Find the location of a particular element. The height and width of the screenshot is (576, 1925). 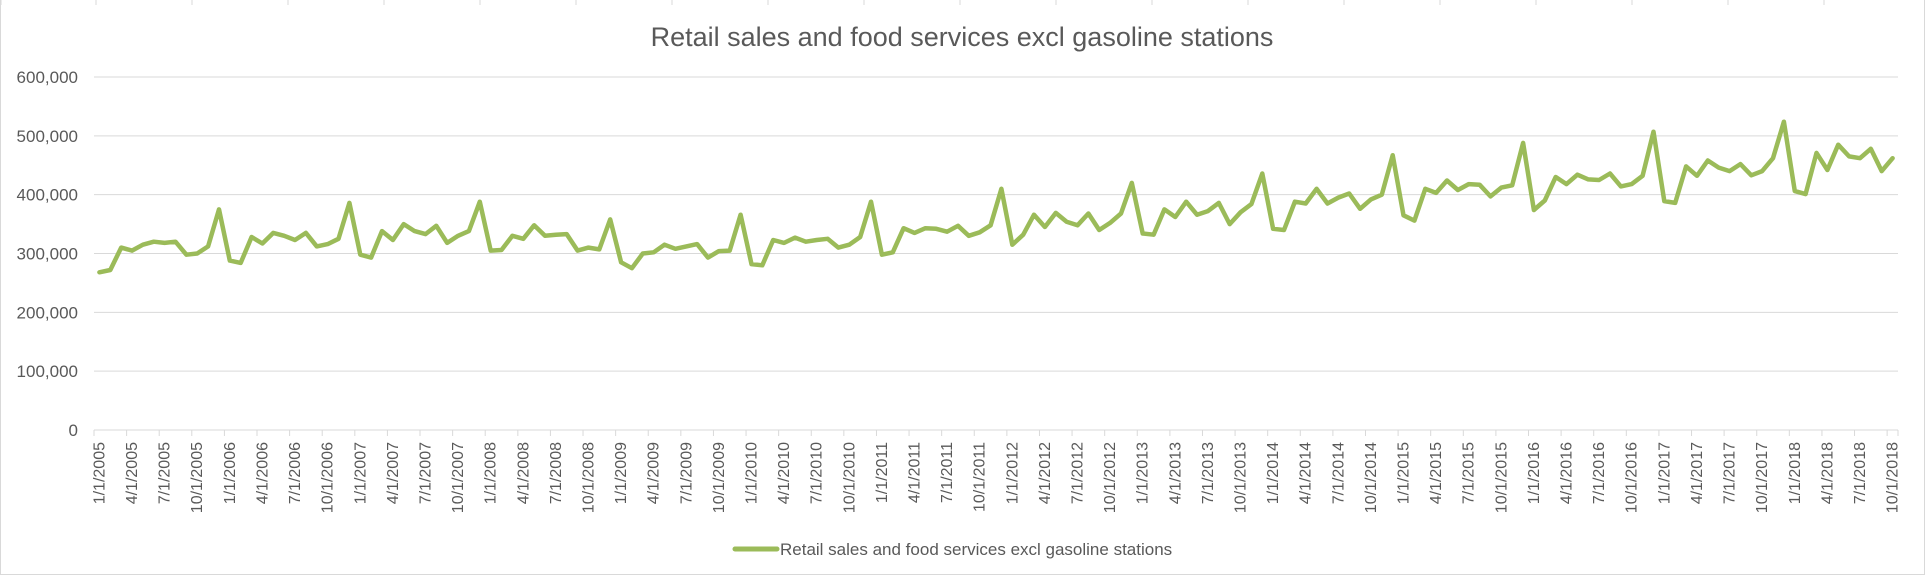

x-tick-label: 4/1/2012 is located at coordinates (1045, 473).